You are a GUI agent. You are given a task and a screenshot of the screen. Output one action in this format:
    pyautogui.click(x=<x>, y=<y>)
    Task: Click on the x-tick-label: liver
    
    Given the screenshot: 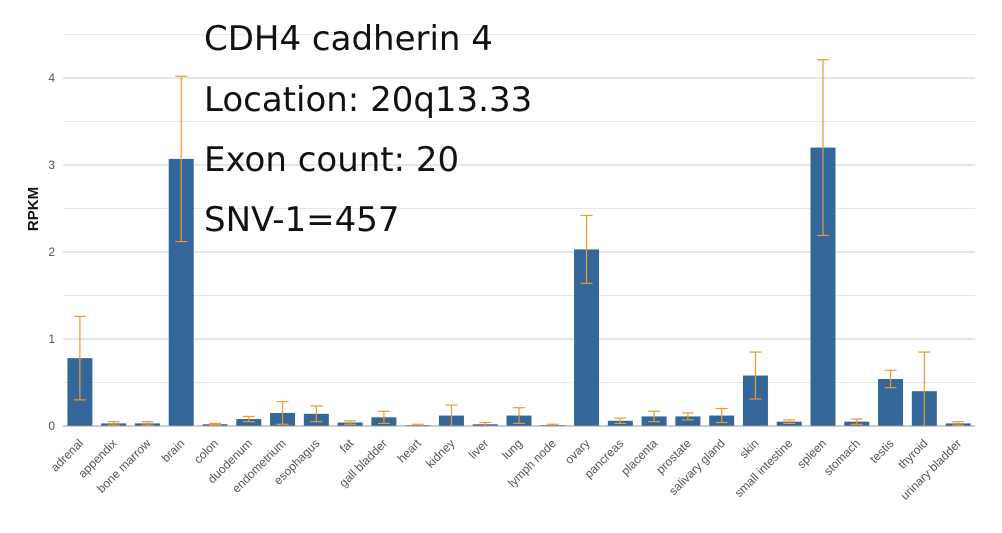 What is the action you would take?
    pyautogui.click(x=478, y=448)
    